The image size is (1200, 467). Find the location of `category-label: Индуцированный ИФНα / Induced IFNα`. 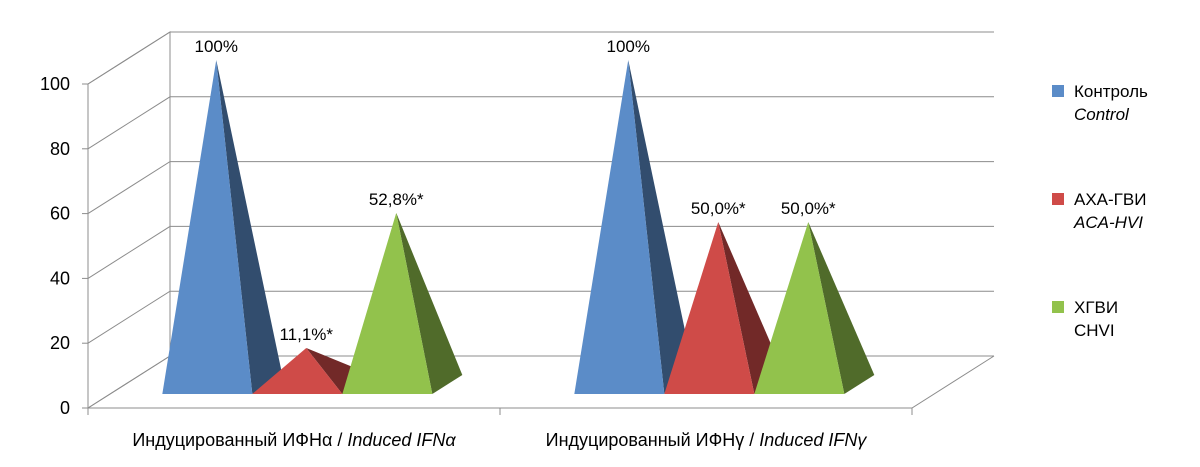

category-label: Индуцированный ИФНα / Induced IFNα is located at coordinates (294, 440).